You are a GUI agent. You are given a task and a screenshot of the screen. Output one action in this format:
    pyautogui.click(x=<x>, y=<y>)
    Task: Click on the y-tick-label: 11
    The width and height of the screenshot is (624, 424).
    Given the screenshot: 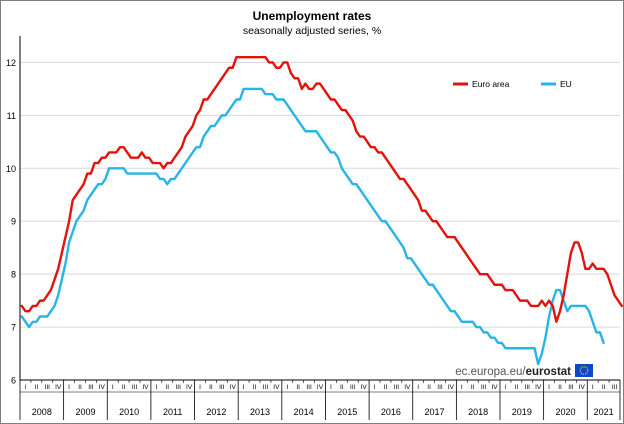 What is the action you would take?
    pyautogui.click(x=11, y=116)
    